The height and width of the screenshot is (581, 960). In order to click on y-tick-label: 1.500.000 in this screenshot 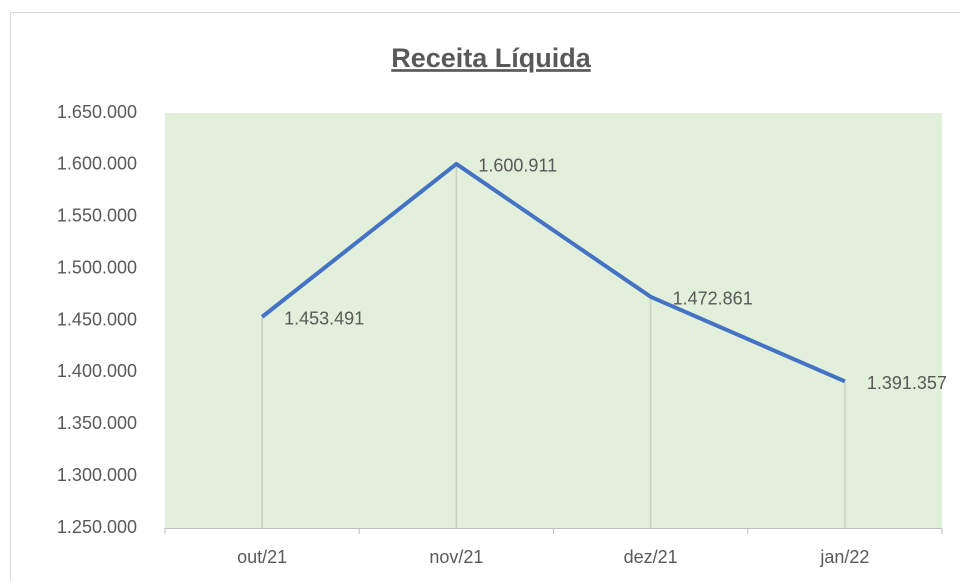, I will do `click(97, 267)`.